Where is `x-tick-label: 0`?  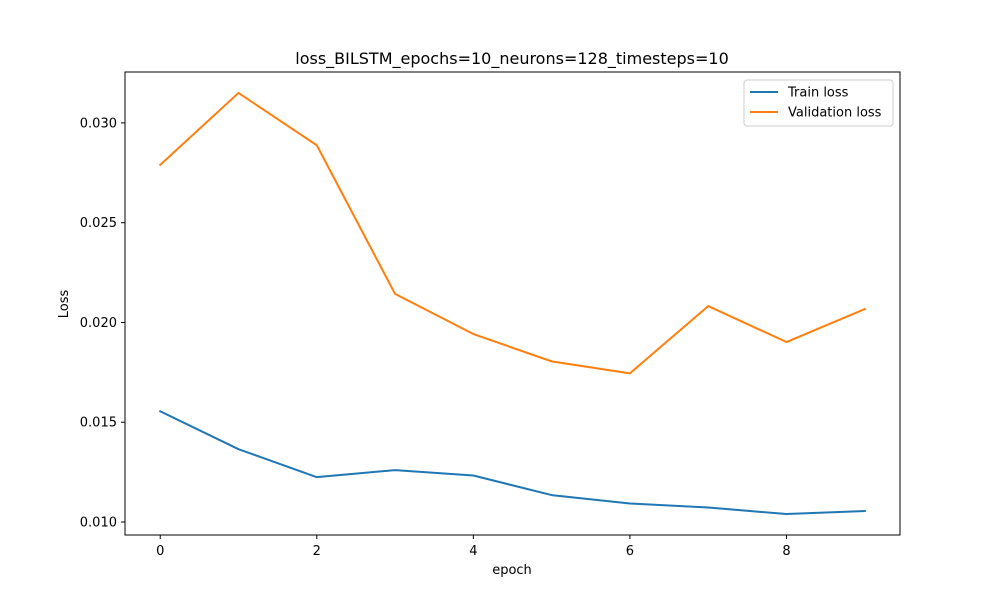
x-tick-label: 0 is located at coordinates (160, 551).